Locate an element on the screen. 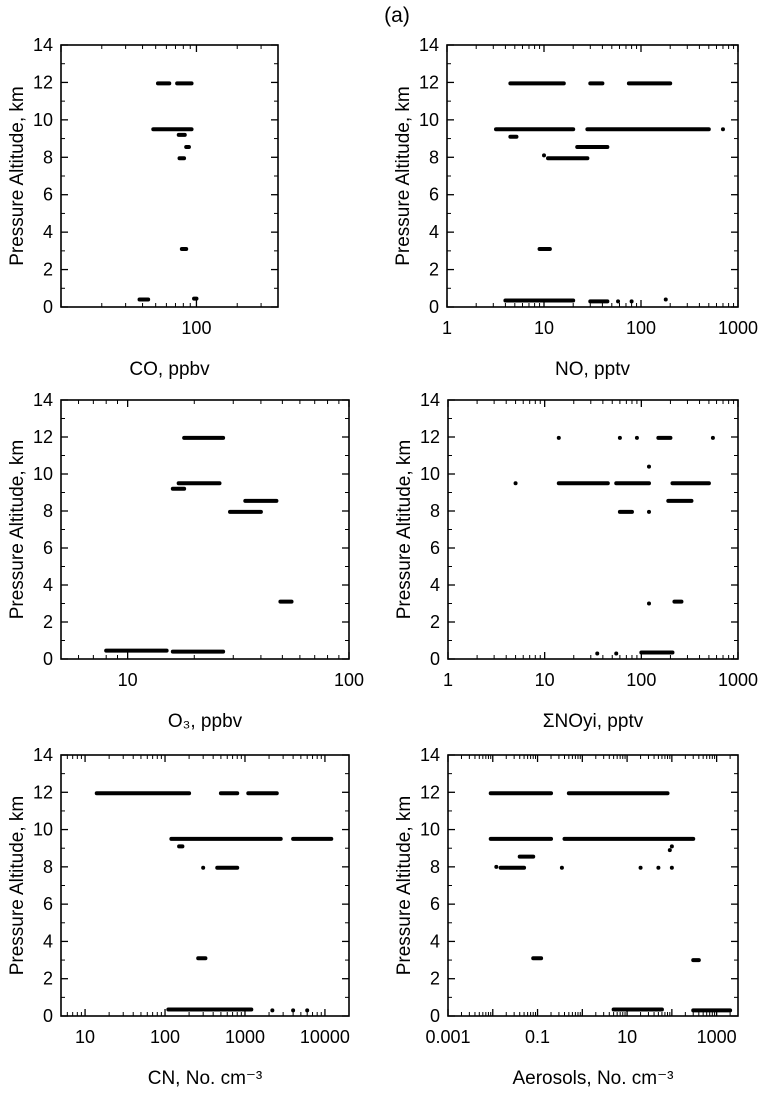  x-axis-label: Aerosols, No. cm⁻³ is located at coordinates (592, 1078).